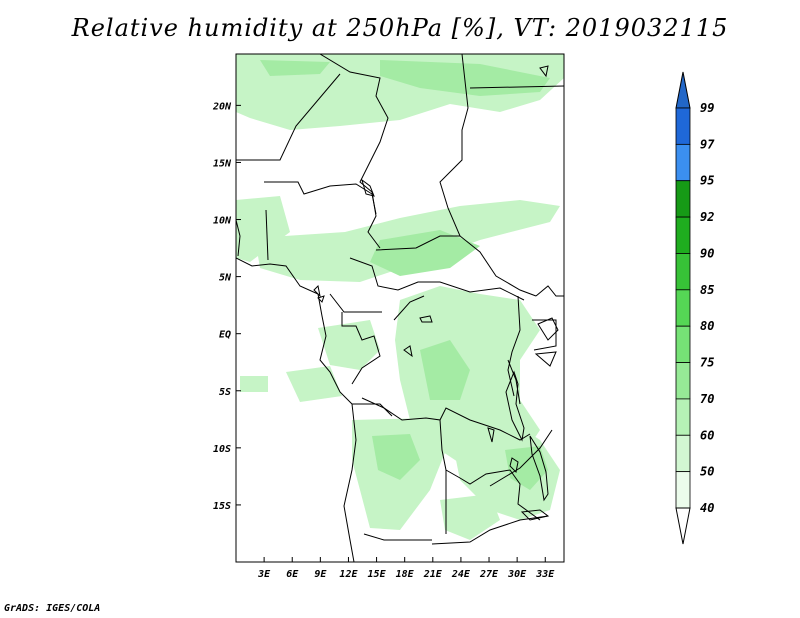  Describe the element at coordinates (320, 574) in the screenshot. I see `lon-tick-label: 9E` at that location.